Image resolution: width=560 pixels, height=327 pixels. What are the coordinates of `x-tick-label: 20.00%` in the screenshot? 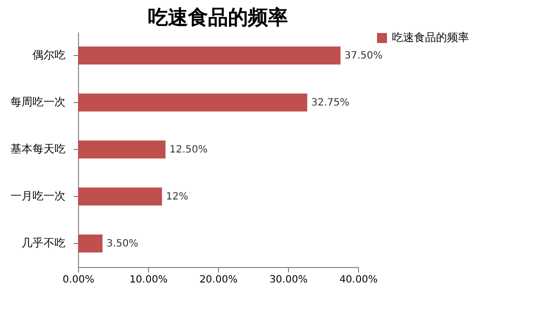 It's located at (218, 280).